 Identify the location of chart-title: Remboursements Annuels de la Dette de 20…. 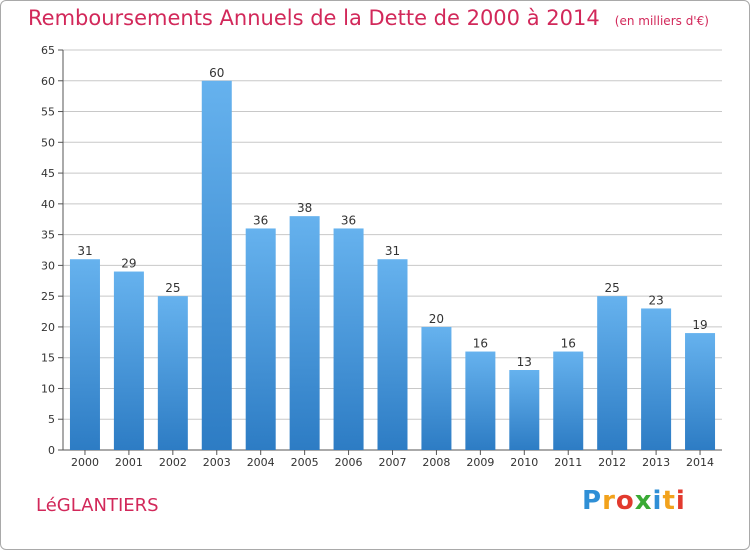
(314, 18).